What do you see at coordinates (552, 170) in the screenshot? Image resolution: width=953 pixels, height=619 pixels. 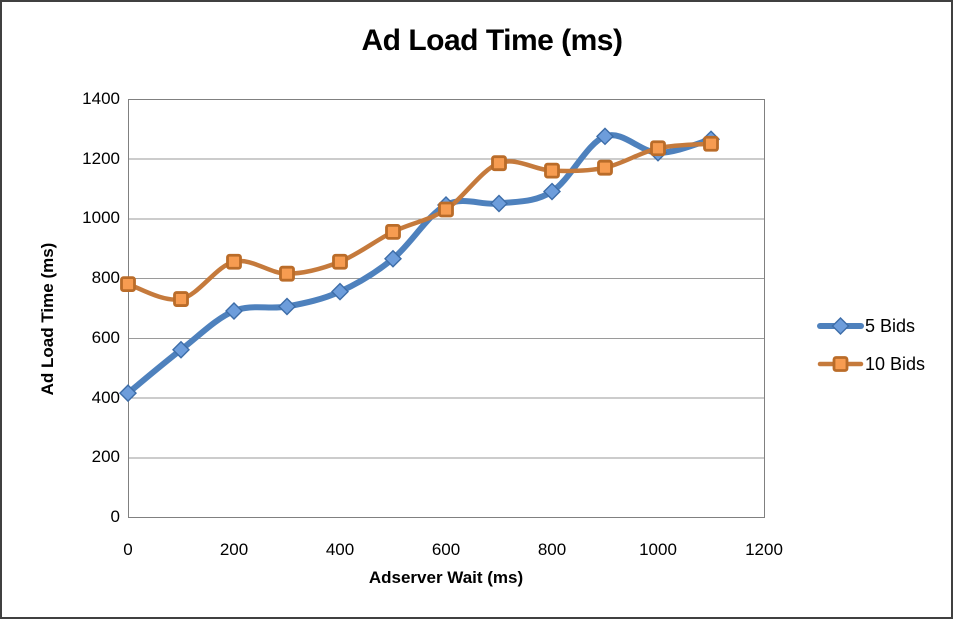 I see `marker-10-bids-x800` at bounding box center [552, 170].